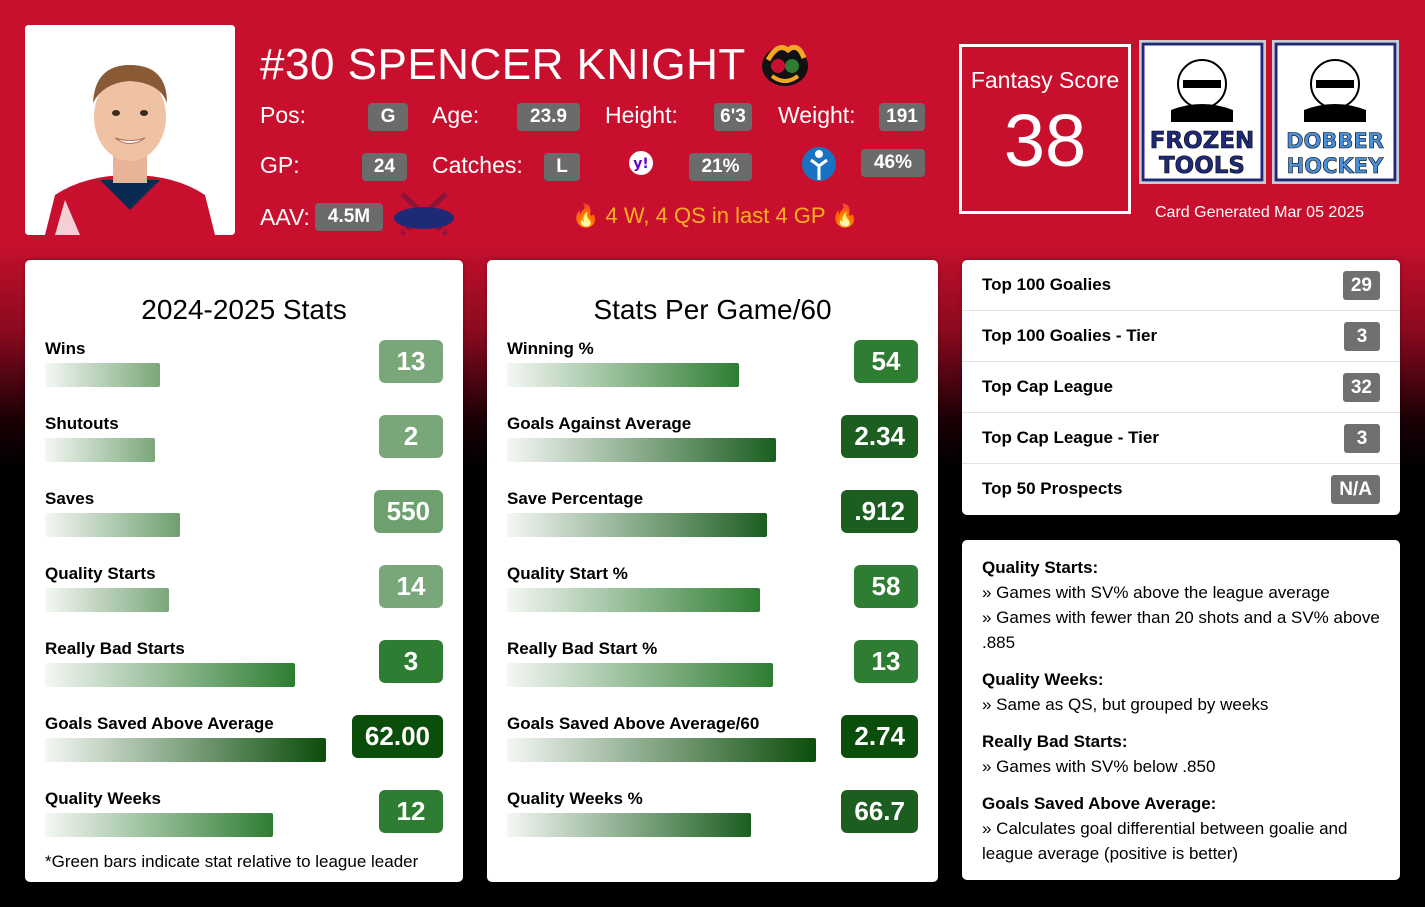 The height and width of the screenshot is (907, 1425). I want to click on glossary-heading: Goals Saved Above Average:, so click(1099, 803).